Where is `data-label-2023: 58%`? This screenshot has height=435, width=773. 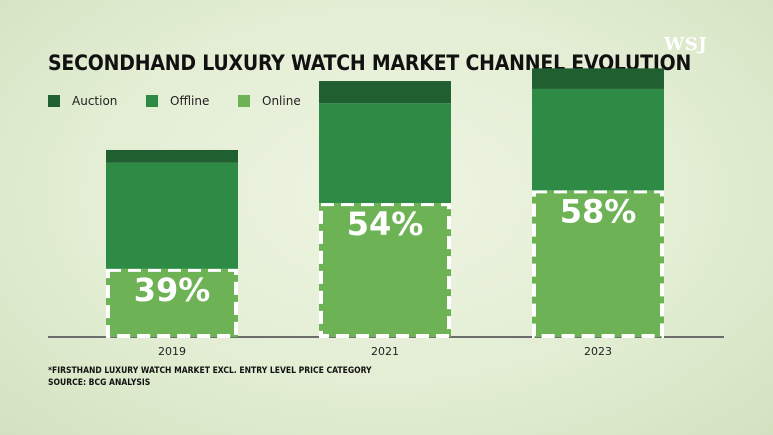
data-label-2023: 58% is located at coordinates (598, 211).